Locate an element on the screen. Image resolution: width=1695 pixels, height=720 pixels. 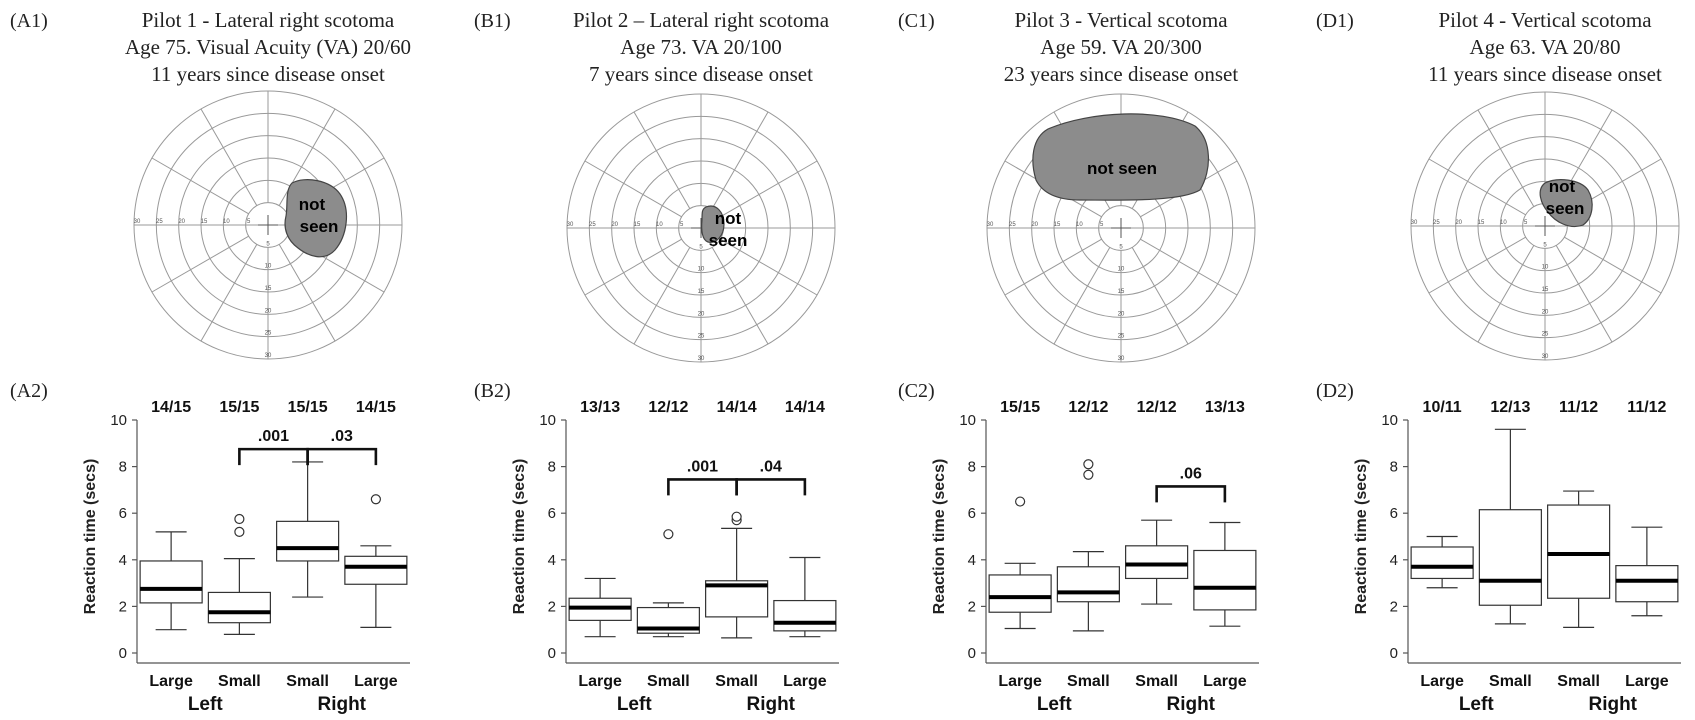
p-value-label: .04 is located at coordinates (771, 466).